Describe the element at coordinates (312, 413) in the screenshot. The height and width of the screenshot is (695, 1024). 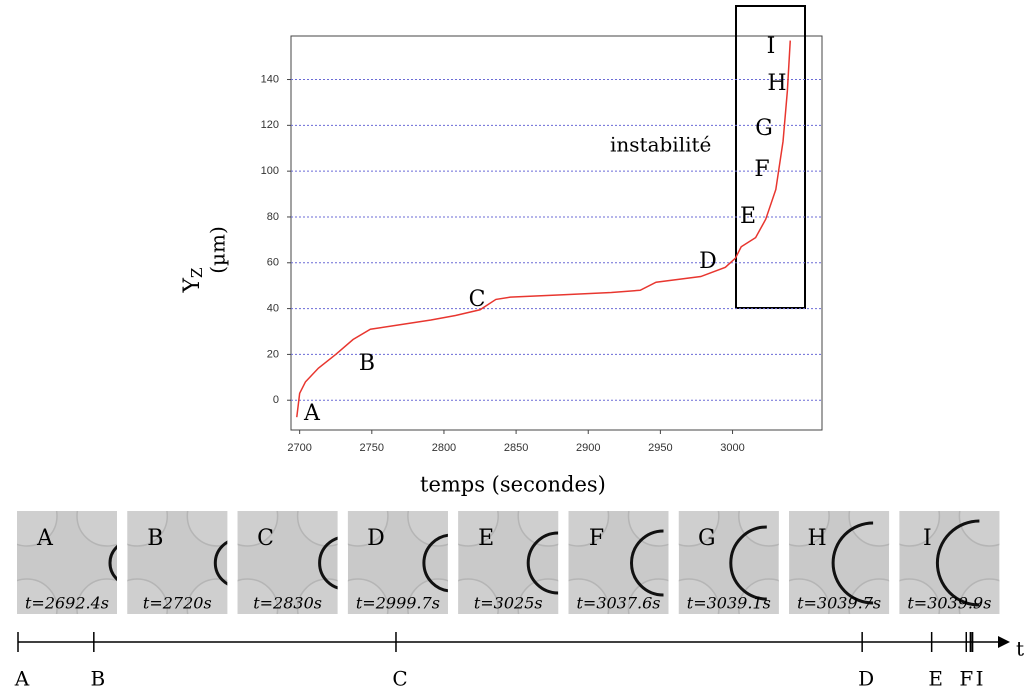
I see `curve-annotation: A` at that location.